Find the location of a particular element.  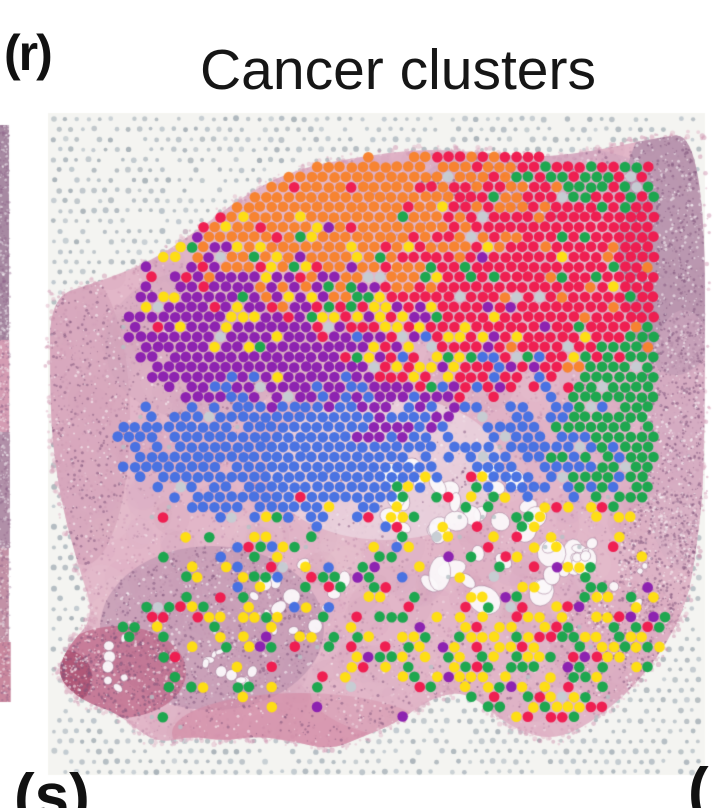

next-panel-label-bottom-right: ( is located at coordinates (698, 782).